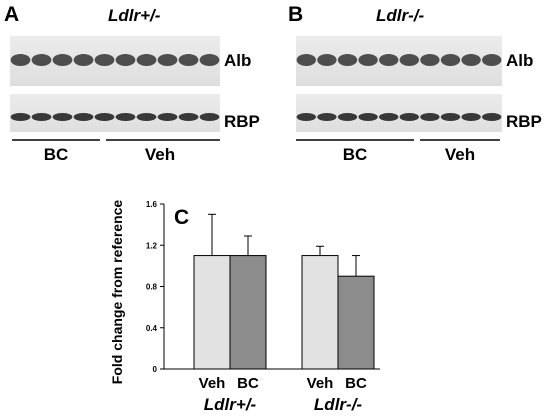 The image size is (550, 418). Describe the element at coordinates (152, 287) in the screenshot. I see `y-tick-label: 0.8` at that location.